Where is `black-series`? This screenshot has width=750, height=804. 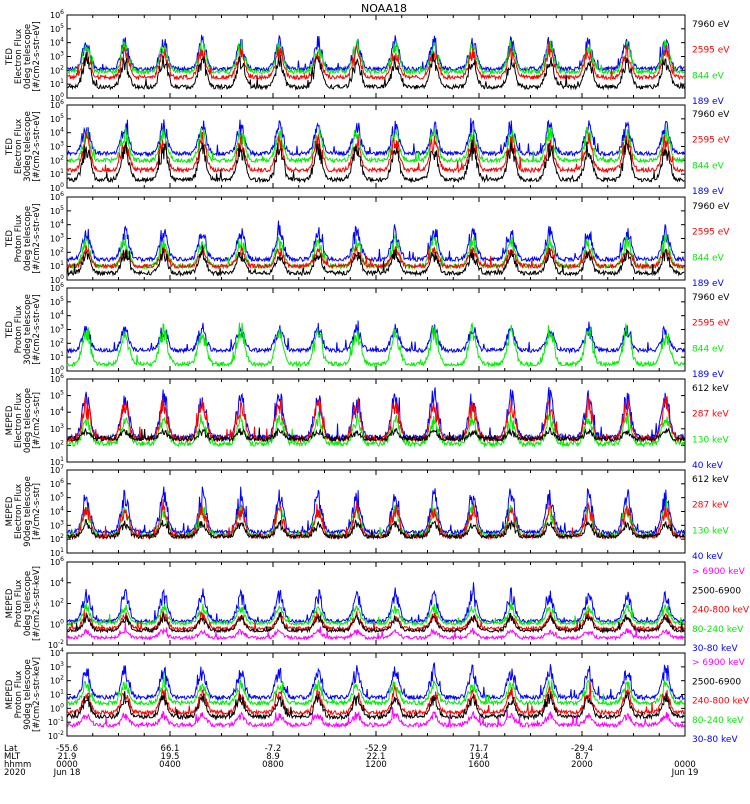 black-series is located at coordinates (375, 261).